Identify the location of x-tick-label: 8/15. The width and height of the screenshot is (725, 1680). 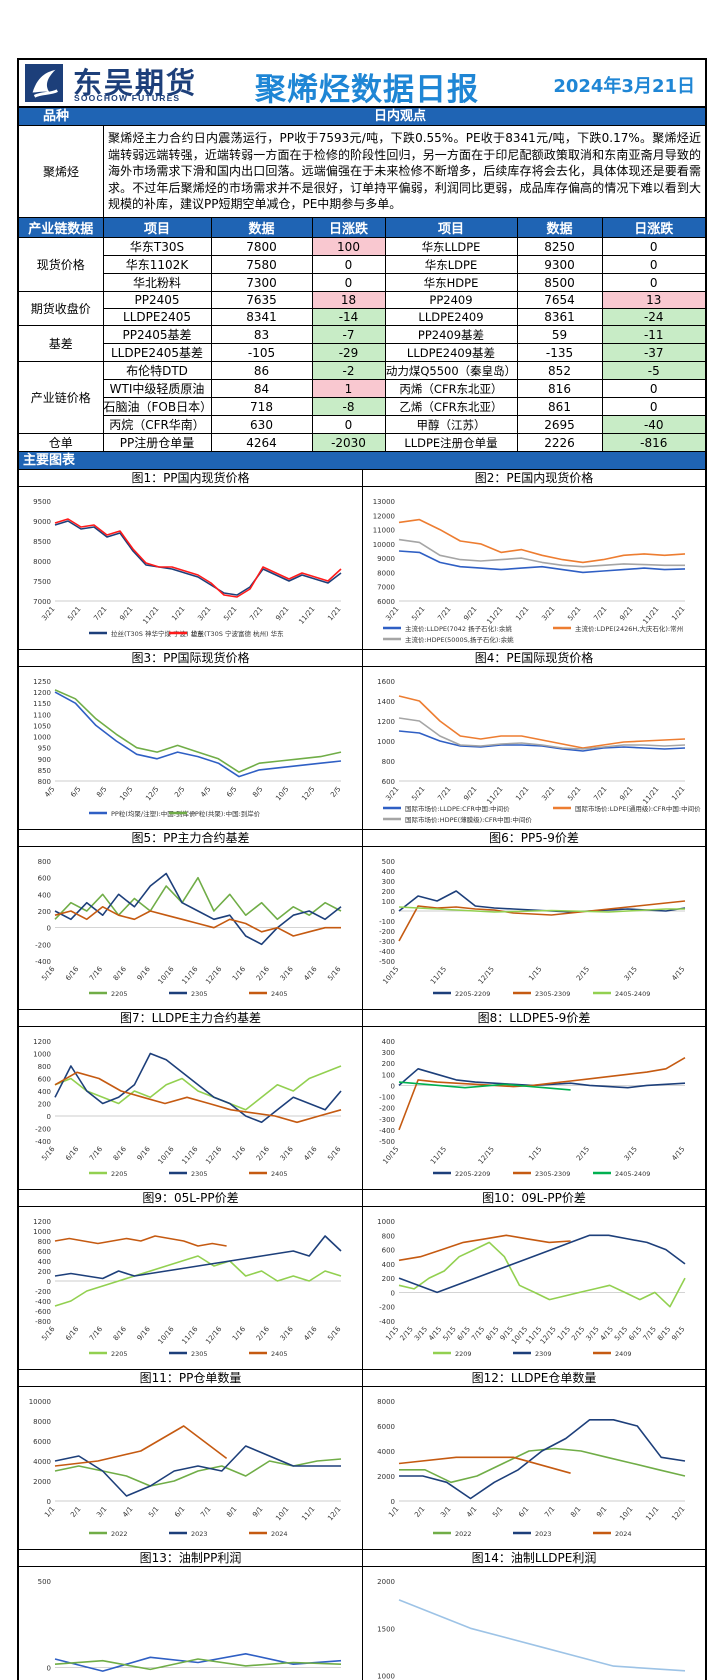
(492, 1333).